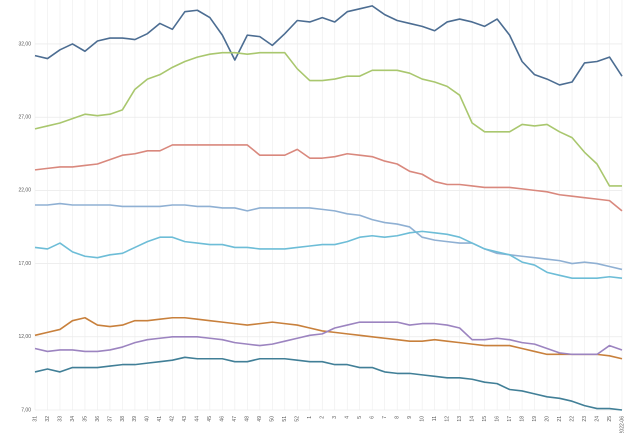  What do you see at coordinates (485, 419) in the screenshot?
I see `x-tick-label: 15` at bounding box center [485, 419].